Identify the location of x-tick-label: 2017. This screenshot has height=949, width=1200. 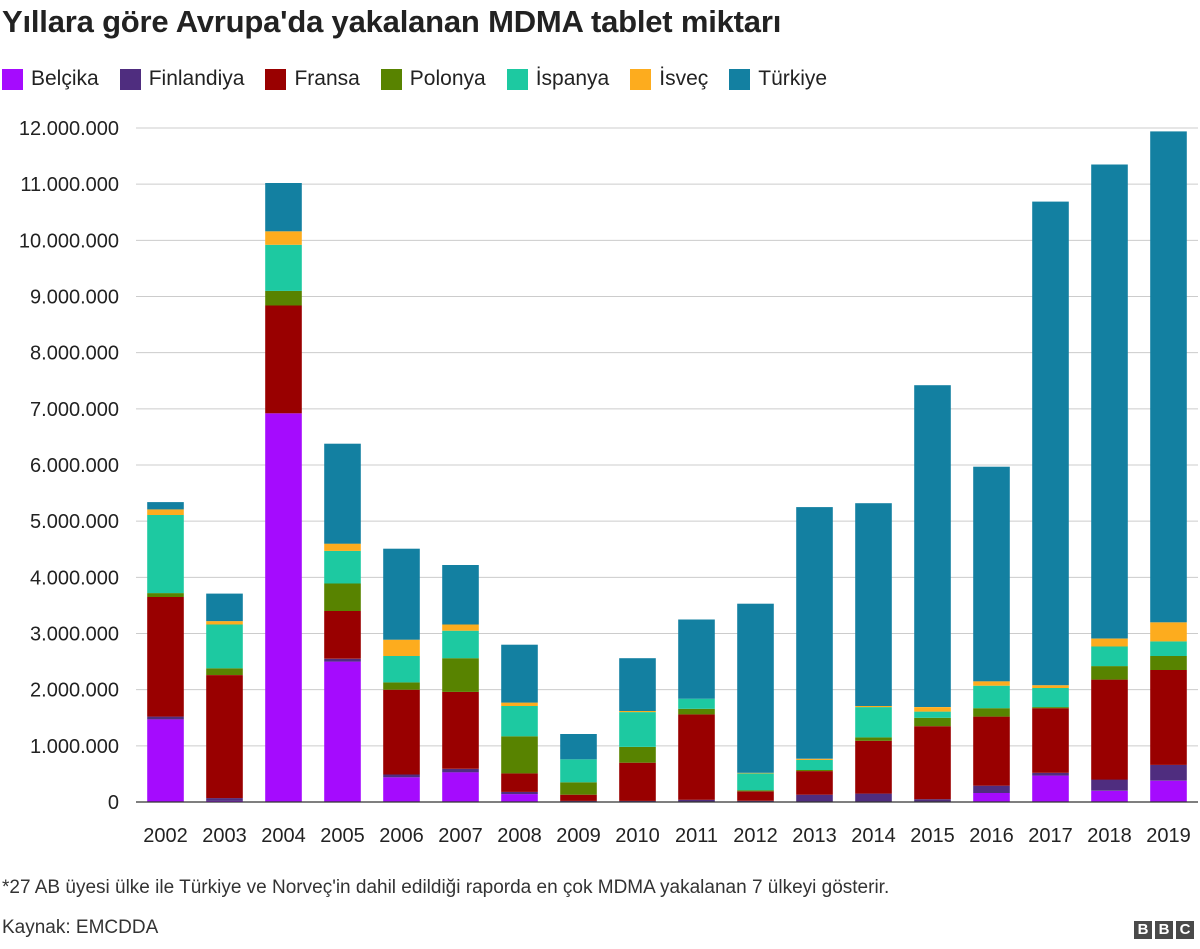
(1050, 836).